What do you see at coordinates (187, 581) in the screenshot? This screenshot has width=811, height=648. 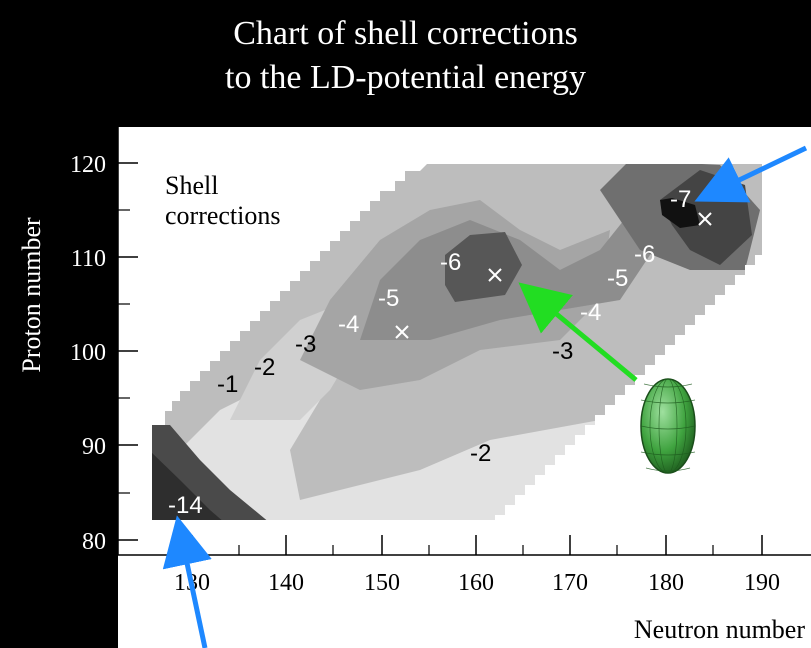 I see `arrow-to-doubly-magic-minimum` at bounding box center [187, 581].